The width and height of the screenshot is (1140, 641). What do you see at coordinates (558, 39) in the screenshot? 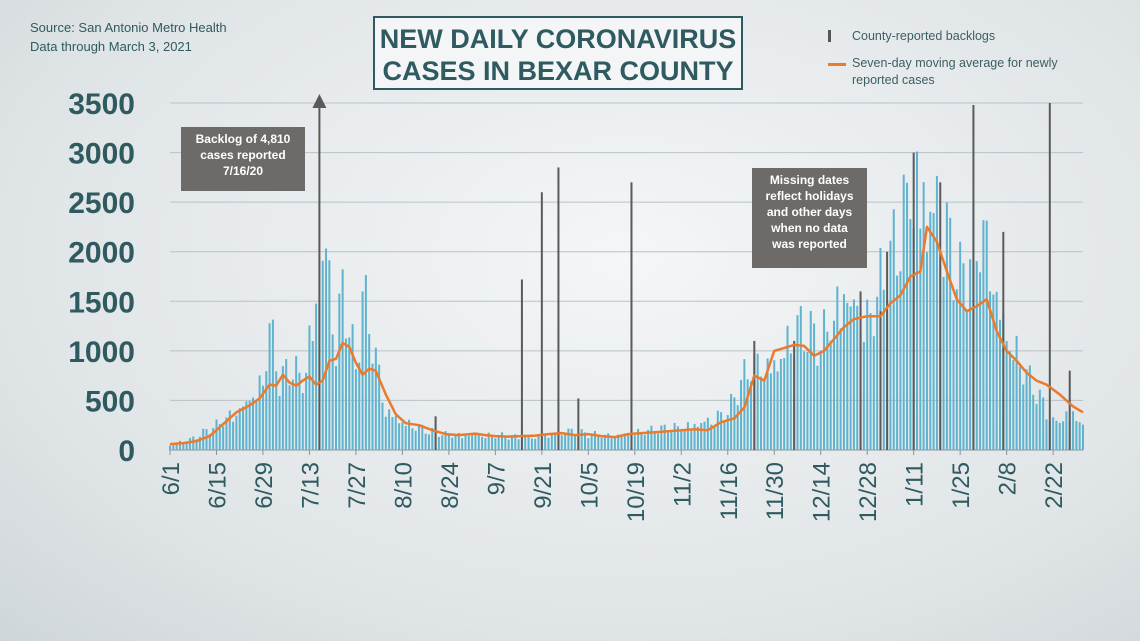
I see `title-line-1: NEW DAILY CORONAVIRUS` at bounding box center [558, 39].